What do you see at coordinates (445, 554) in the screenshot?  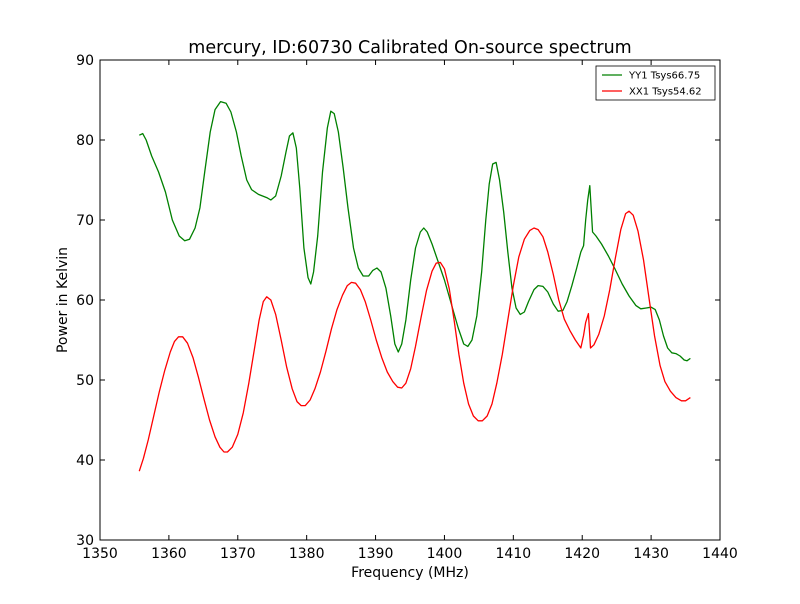 I see `x-tick-label: 1400` at bounding box center [445, 554].